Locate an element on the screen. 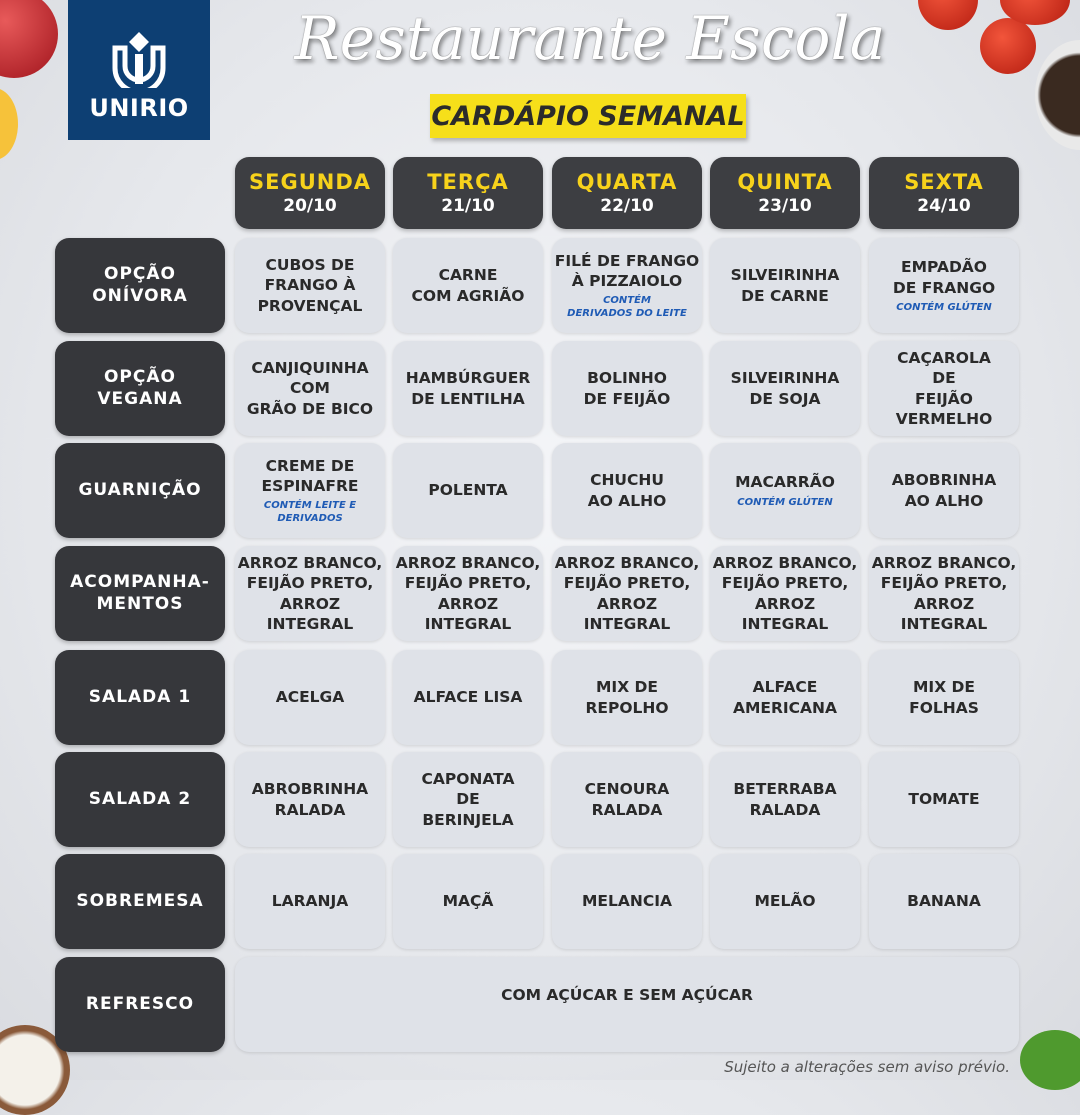 The height and width of the screenshot is (1115, 1080). unirio-emblem-icon is located at coordinates (139, 60).